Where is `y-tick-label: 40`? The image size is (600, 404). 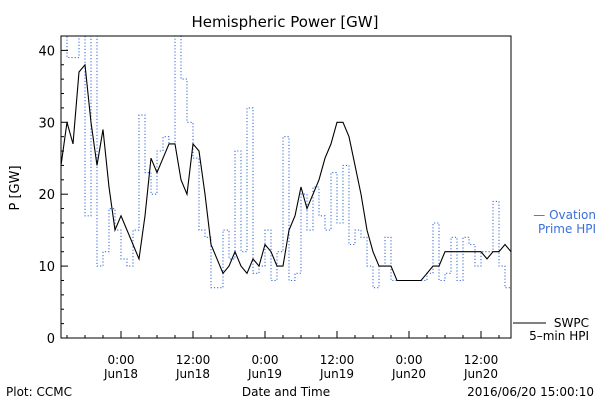 y-tick-label: 40 is located at coordinates (46, 51).